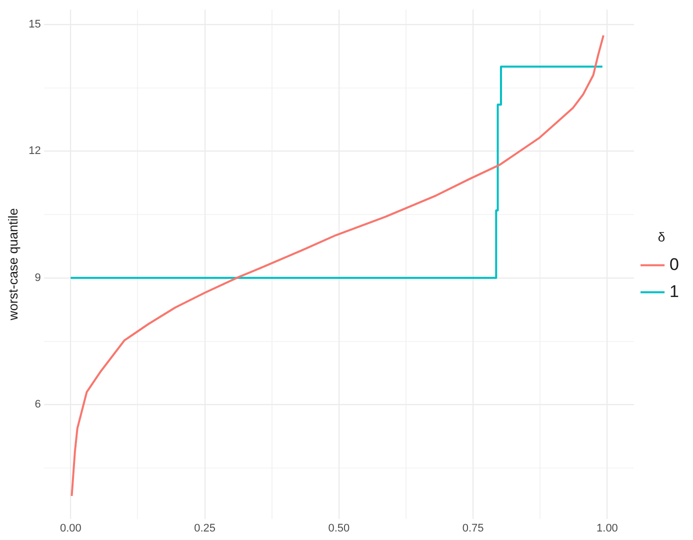 Image resolution: width=693 pixels, height=540 pixels. What do you see at coordinates (34, 24) in the screenshot?
I see `y-tick-label: 15` at bounding box center [34, 24].